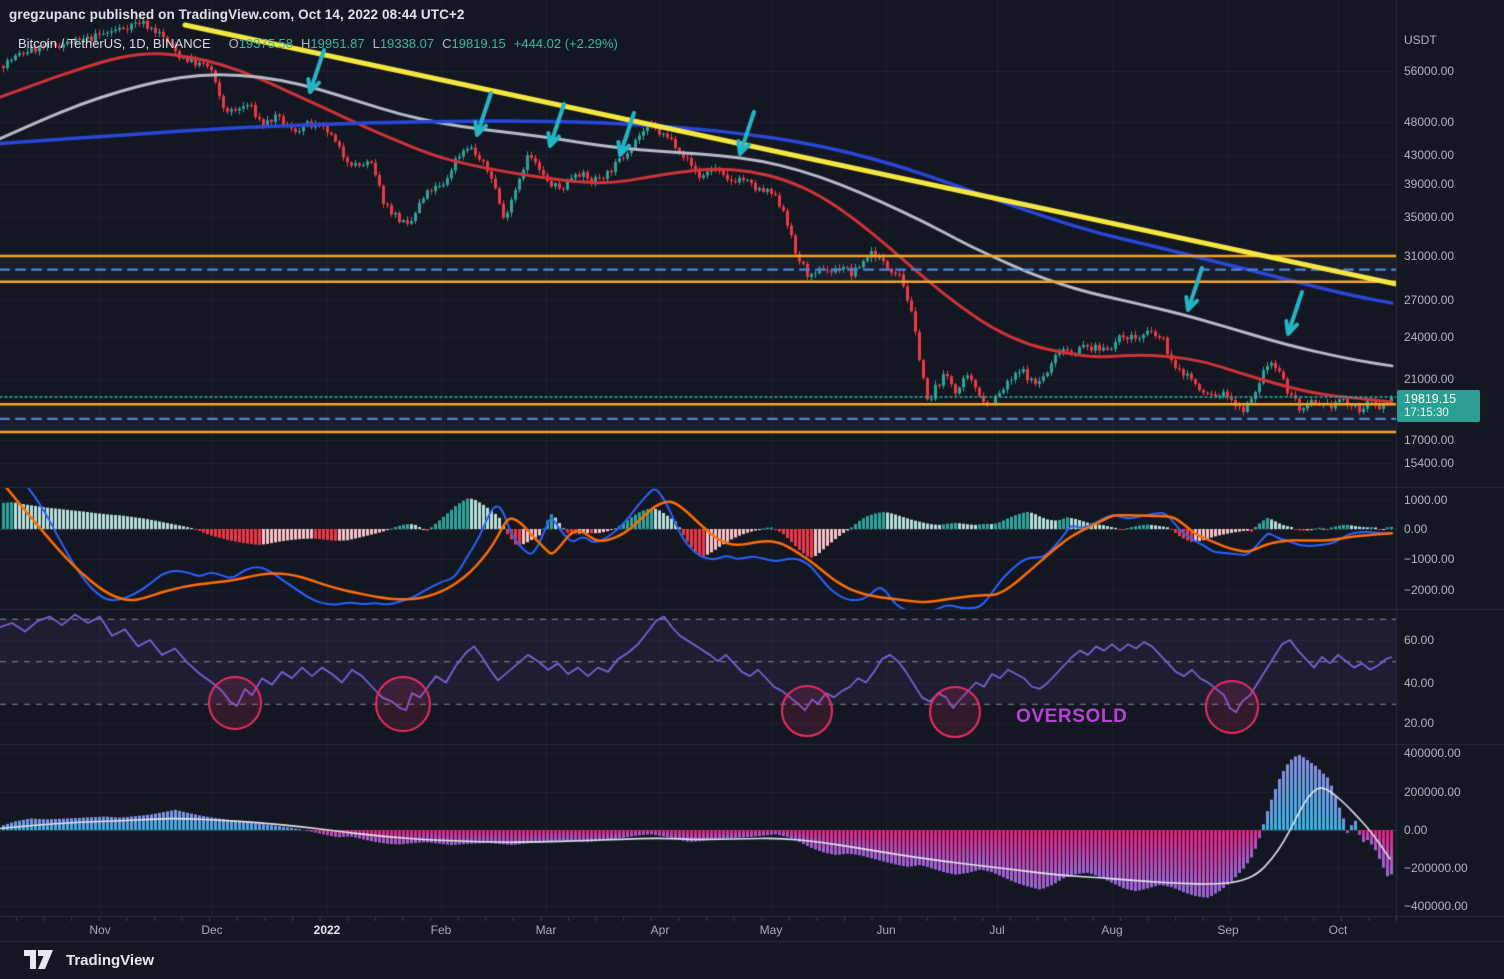 This screenshot has height=979, width=1504. What do you see at coordinates (1429, 559) in the screenshot?
I see `macd-scale-label: −1000.00` at bounding box center [1429, 559].